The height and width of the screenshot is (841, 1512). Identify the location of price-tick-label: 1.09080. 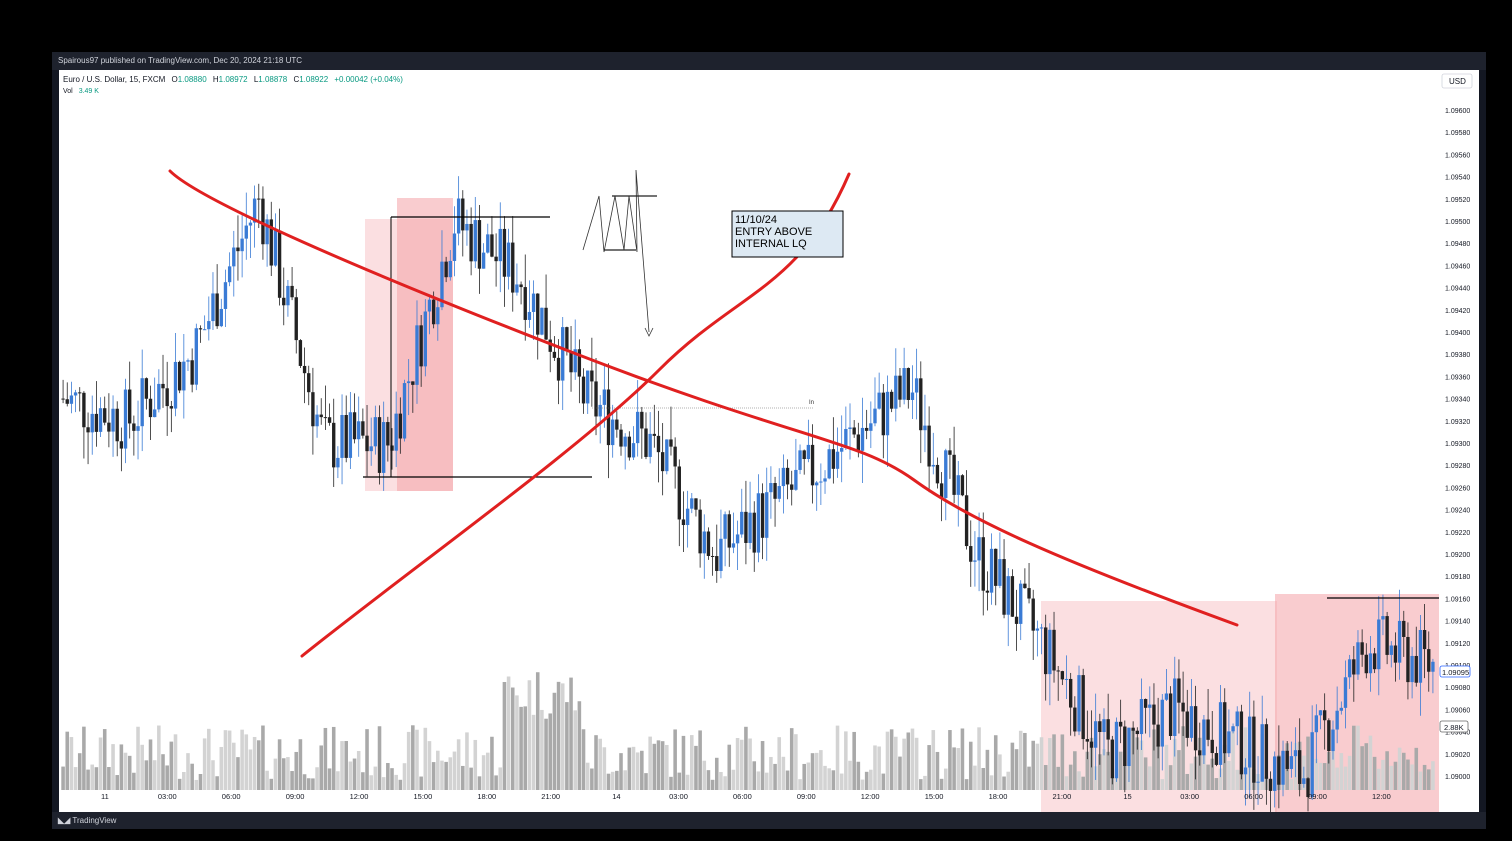
(1457, 688).